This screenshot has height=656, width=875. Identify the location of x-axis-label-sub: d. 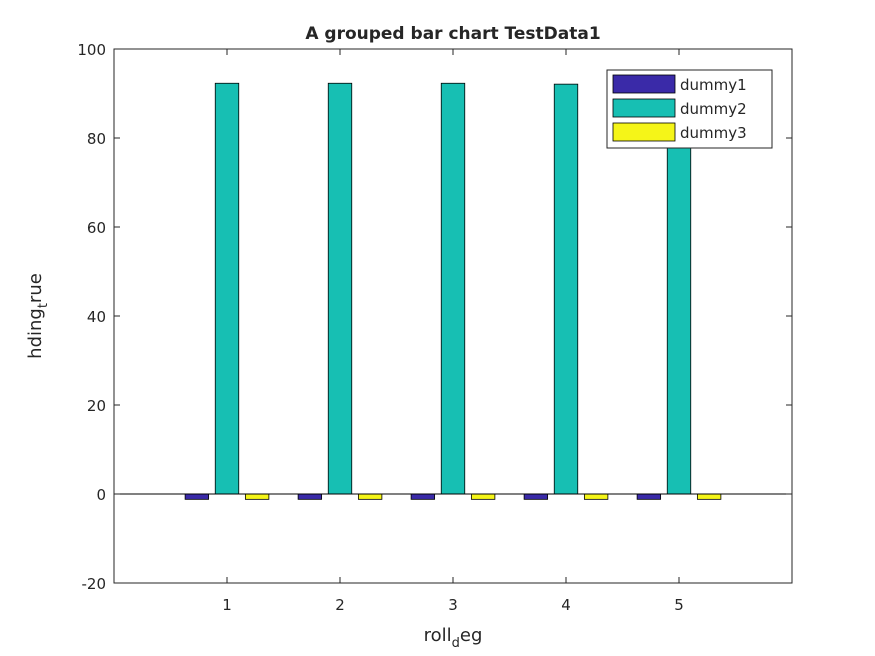
(456, 643).